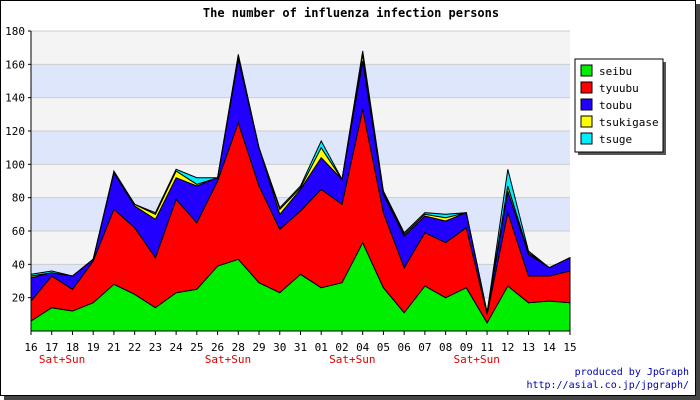 Image resolution: width=700 pixels, height=400 pixels. Describe the element at coordinates (629, 122) in the screenshot. I see `legend-label-tsukigase: tsukigase` at that location.